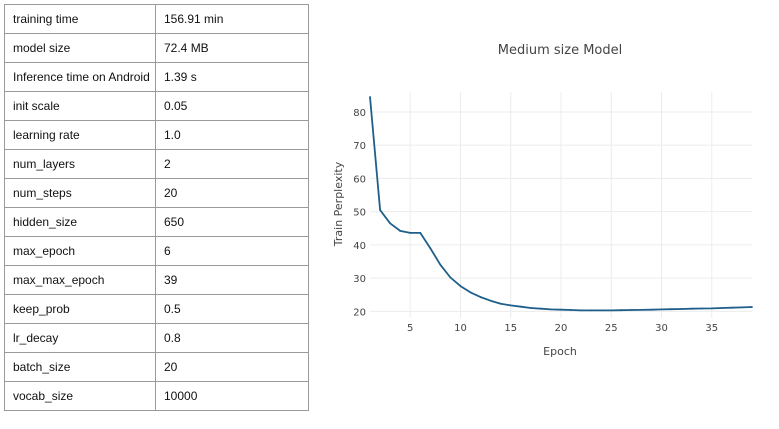  What do you see at coordinates (359, 246) in the screenshot?
I see `y-tick-label: 40` at bounding box center [359, 246].